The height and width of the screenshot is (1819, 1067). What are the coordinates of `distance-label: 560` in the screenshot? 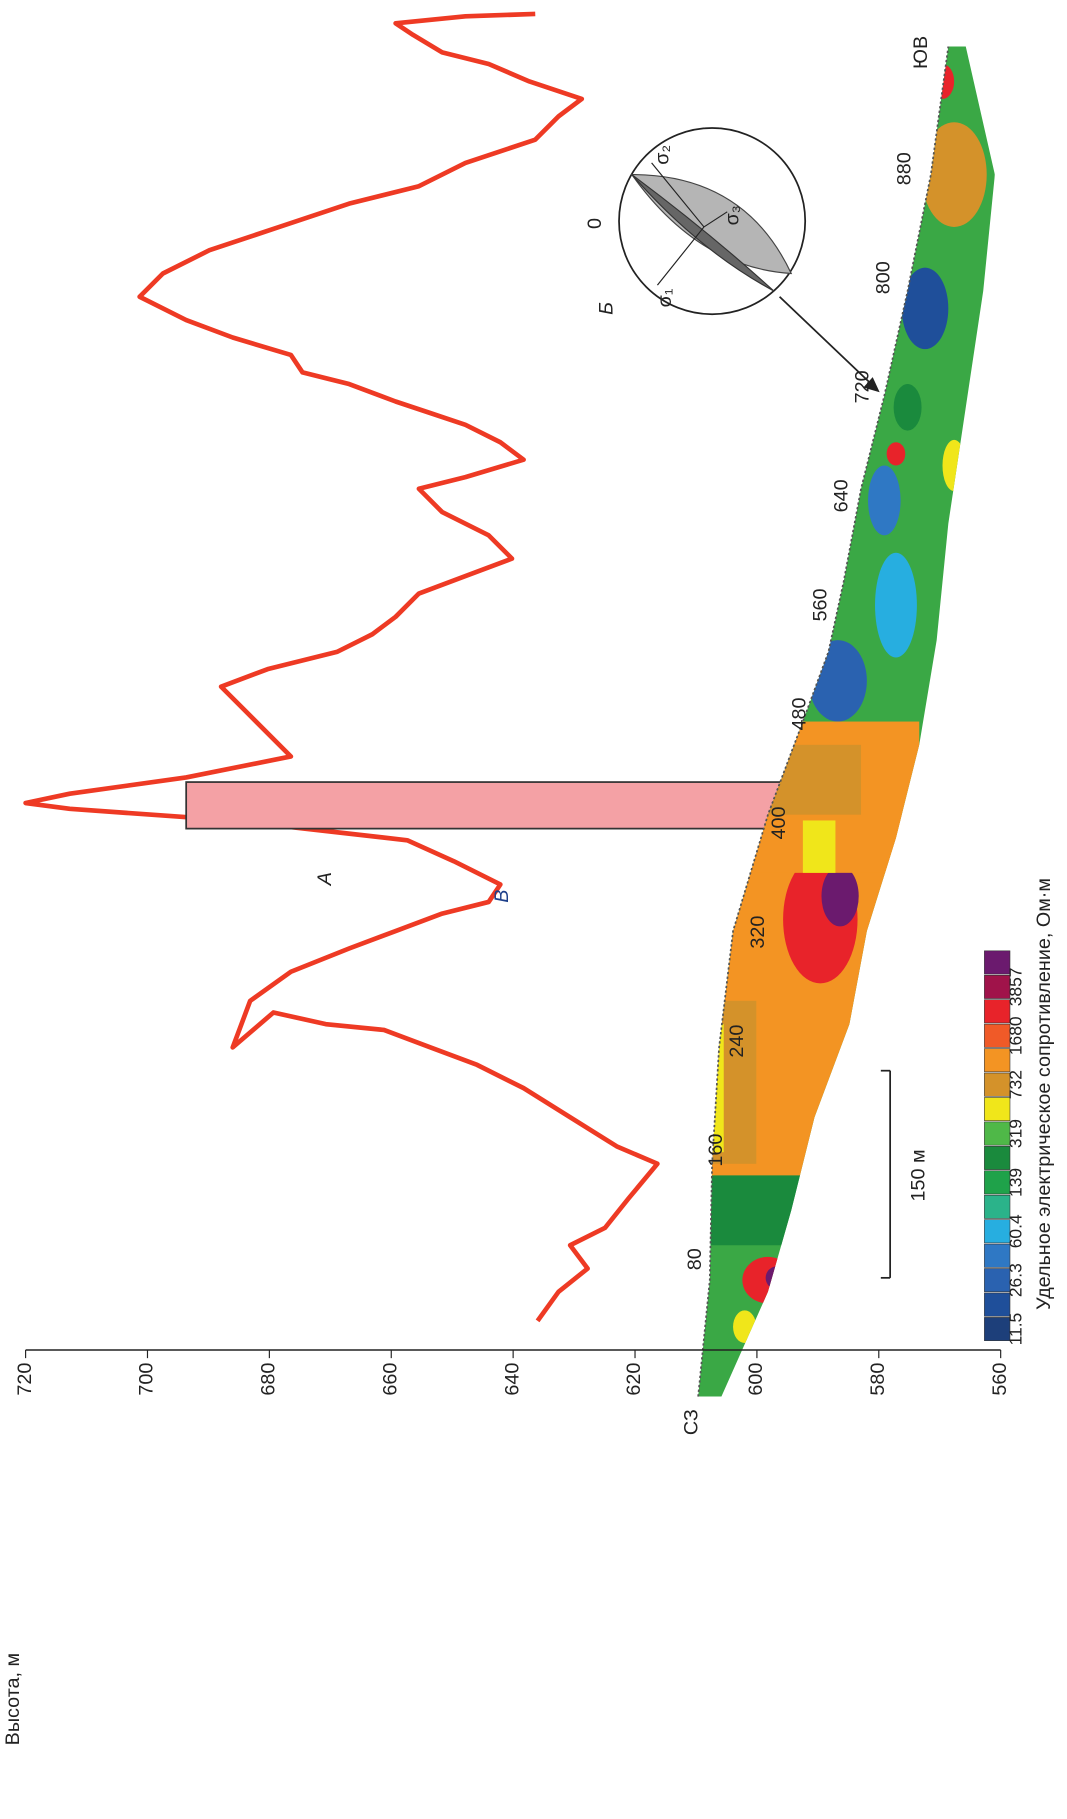 It's located at (821, 604).